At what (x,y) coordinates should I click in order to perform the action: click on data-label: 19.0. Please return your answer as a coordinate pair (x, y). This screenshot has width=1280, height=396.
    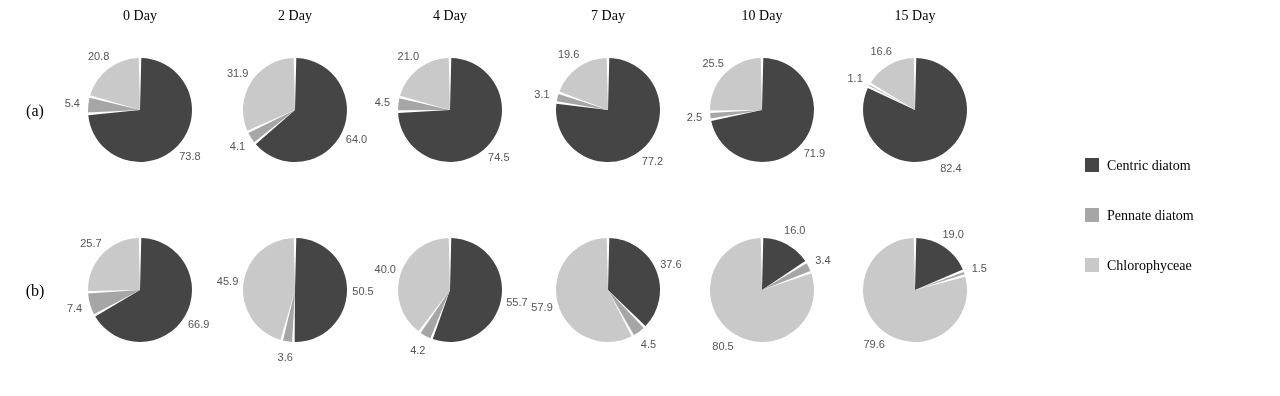
    Looking at the image, I should click on (953, 233).